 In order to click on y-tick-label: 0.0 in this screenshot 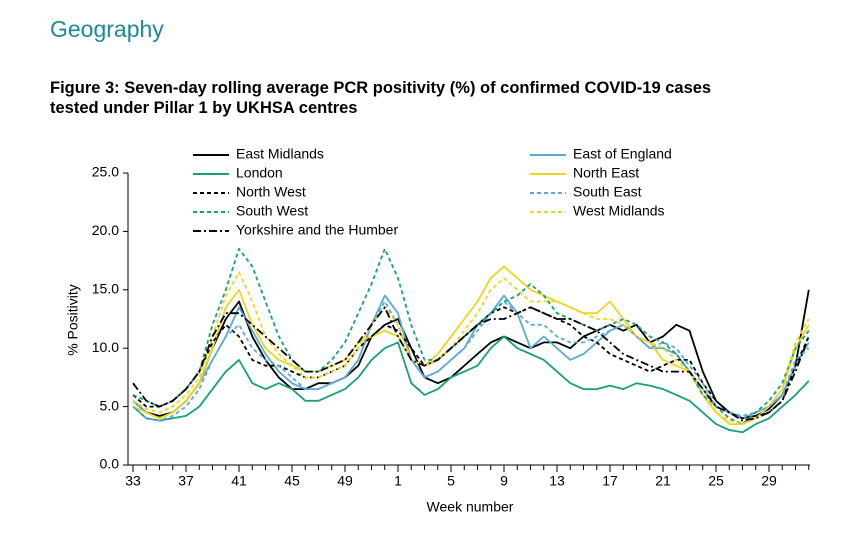, I will do `click(110, 464)`.